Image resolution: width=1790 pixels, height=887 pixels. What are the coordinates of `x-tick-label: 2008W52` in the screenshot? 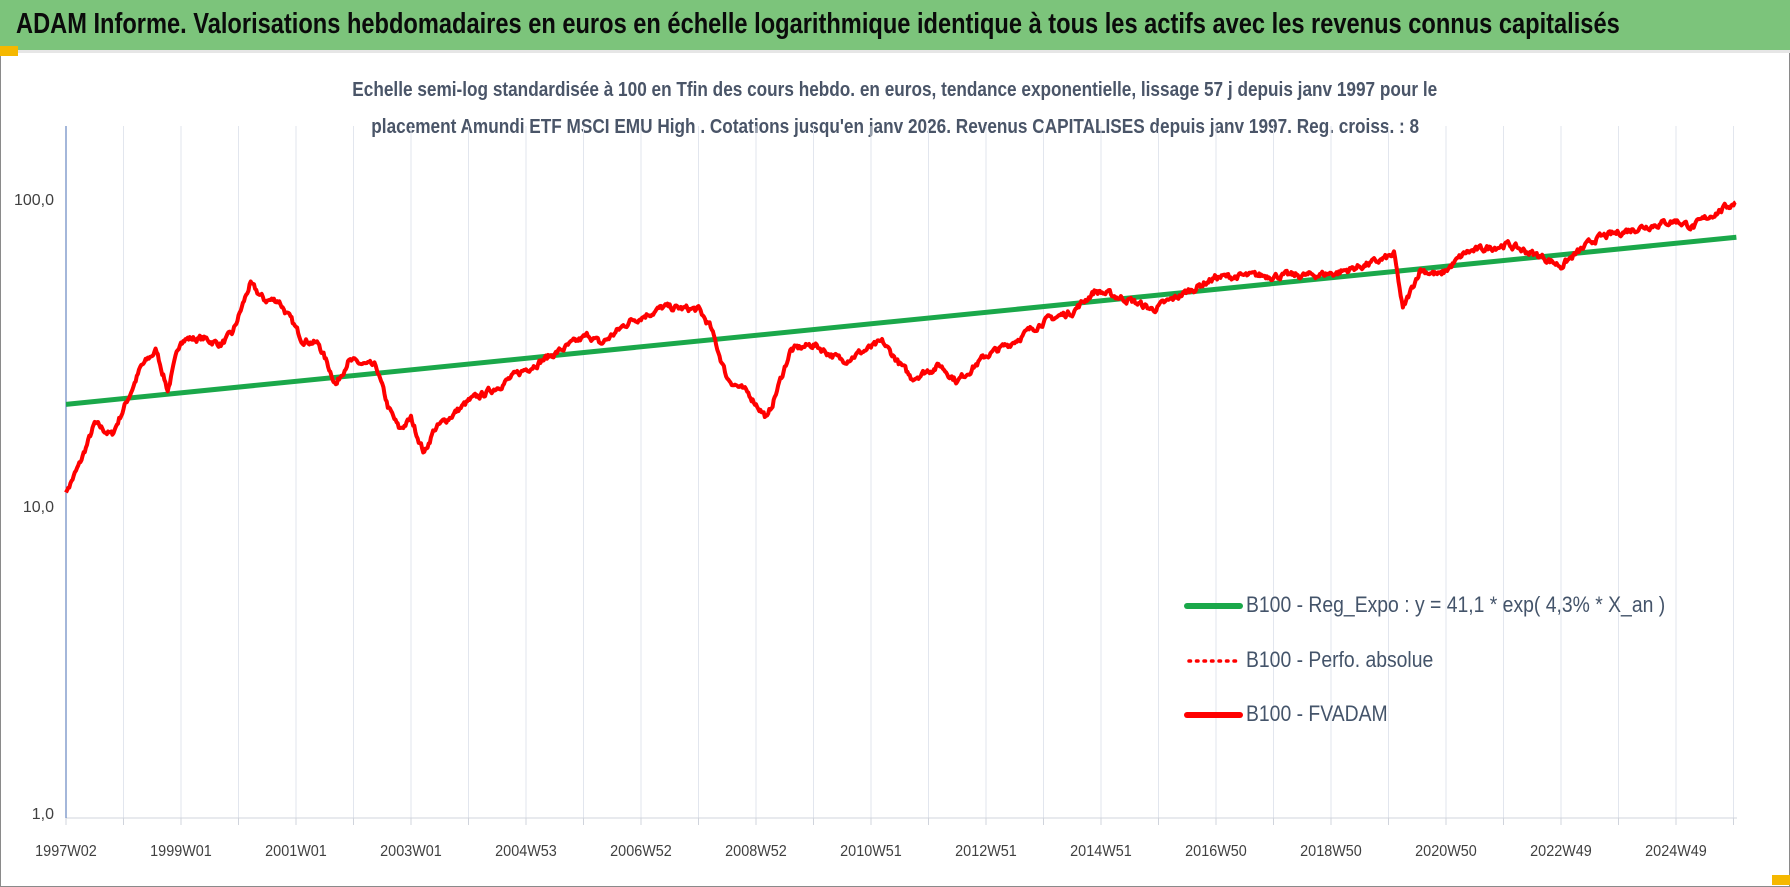 It's located at (756, 851).